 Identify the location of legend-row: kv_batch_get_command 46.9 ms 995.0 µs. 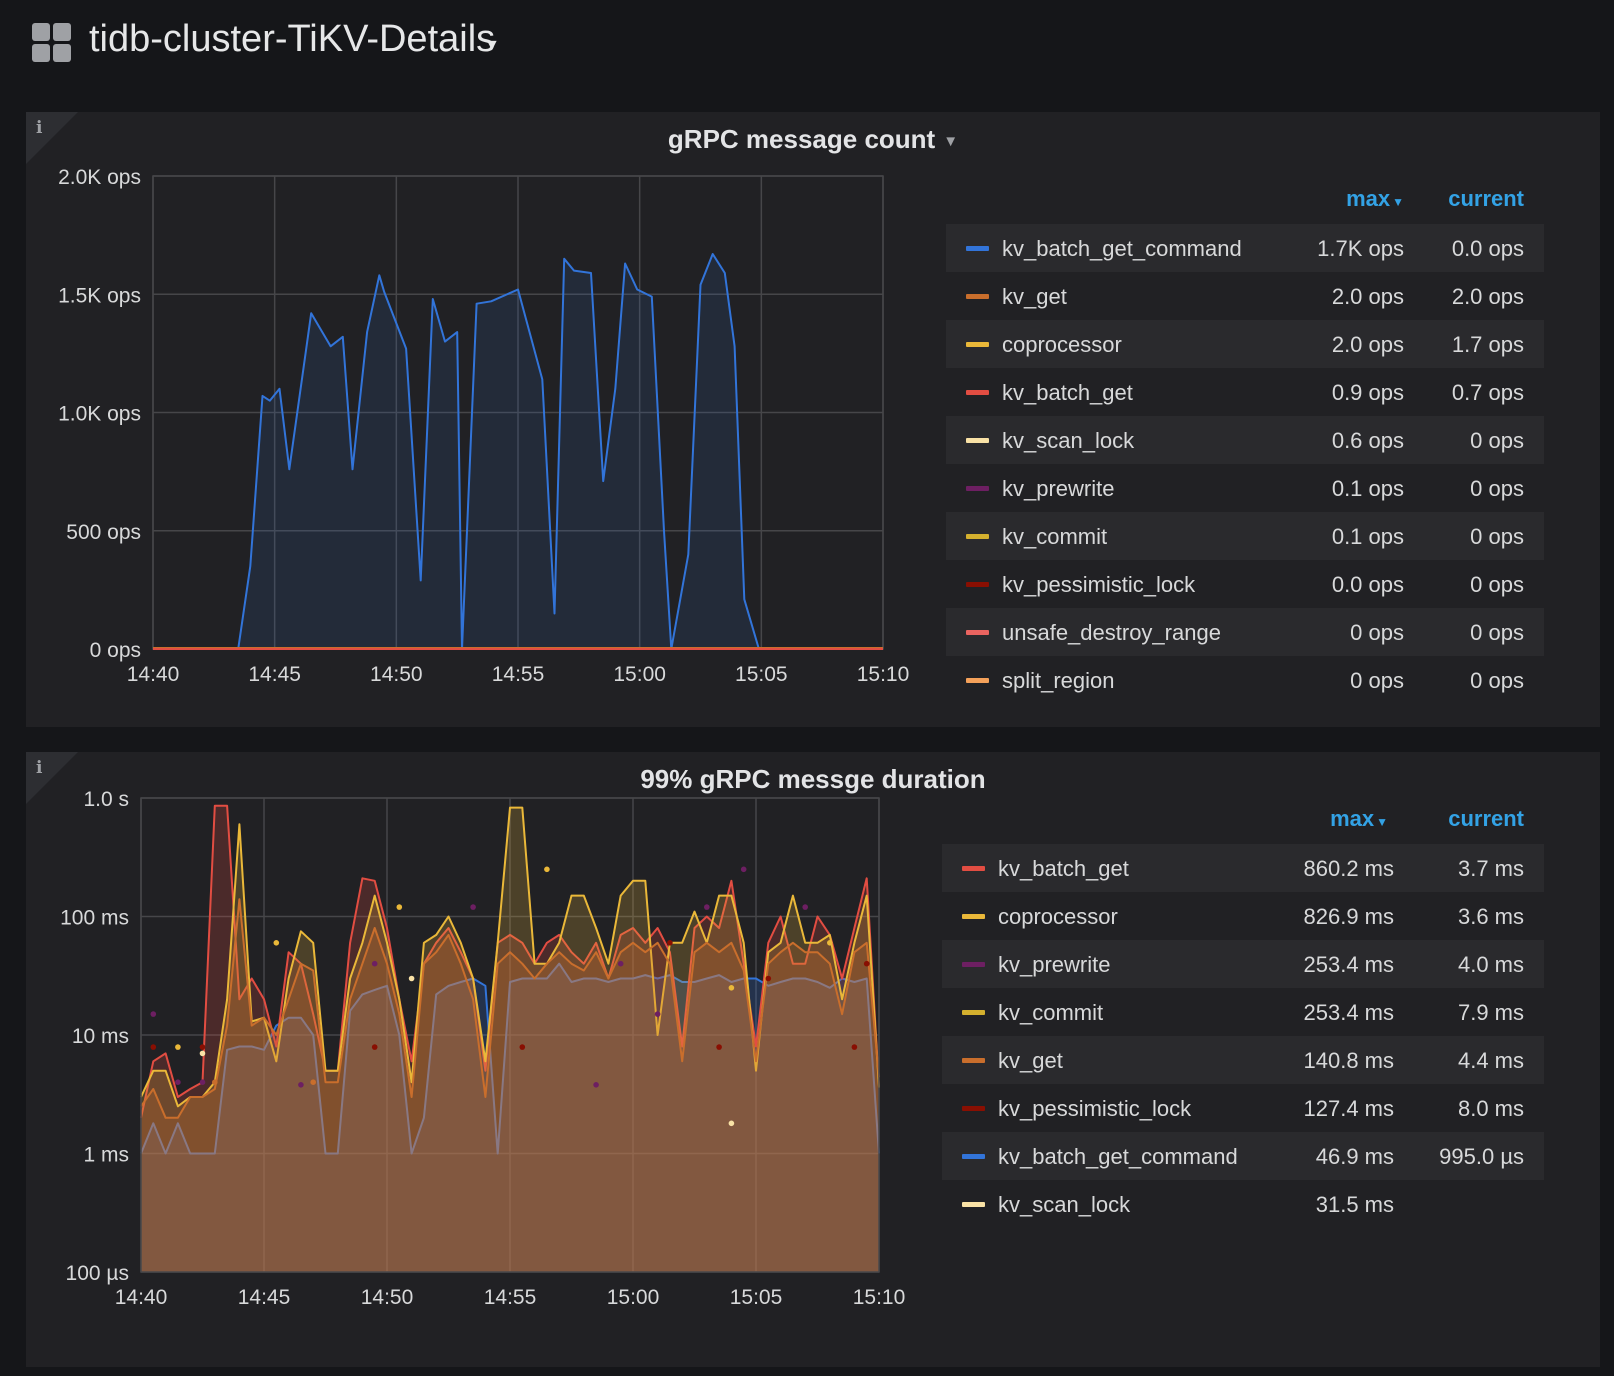
(1243, 1156).